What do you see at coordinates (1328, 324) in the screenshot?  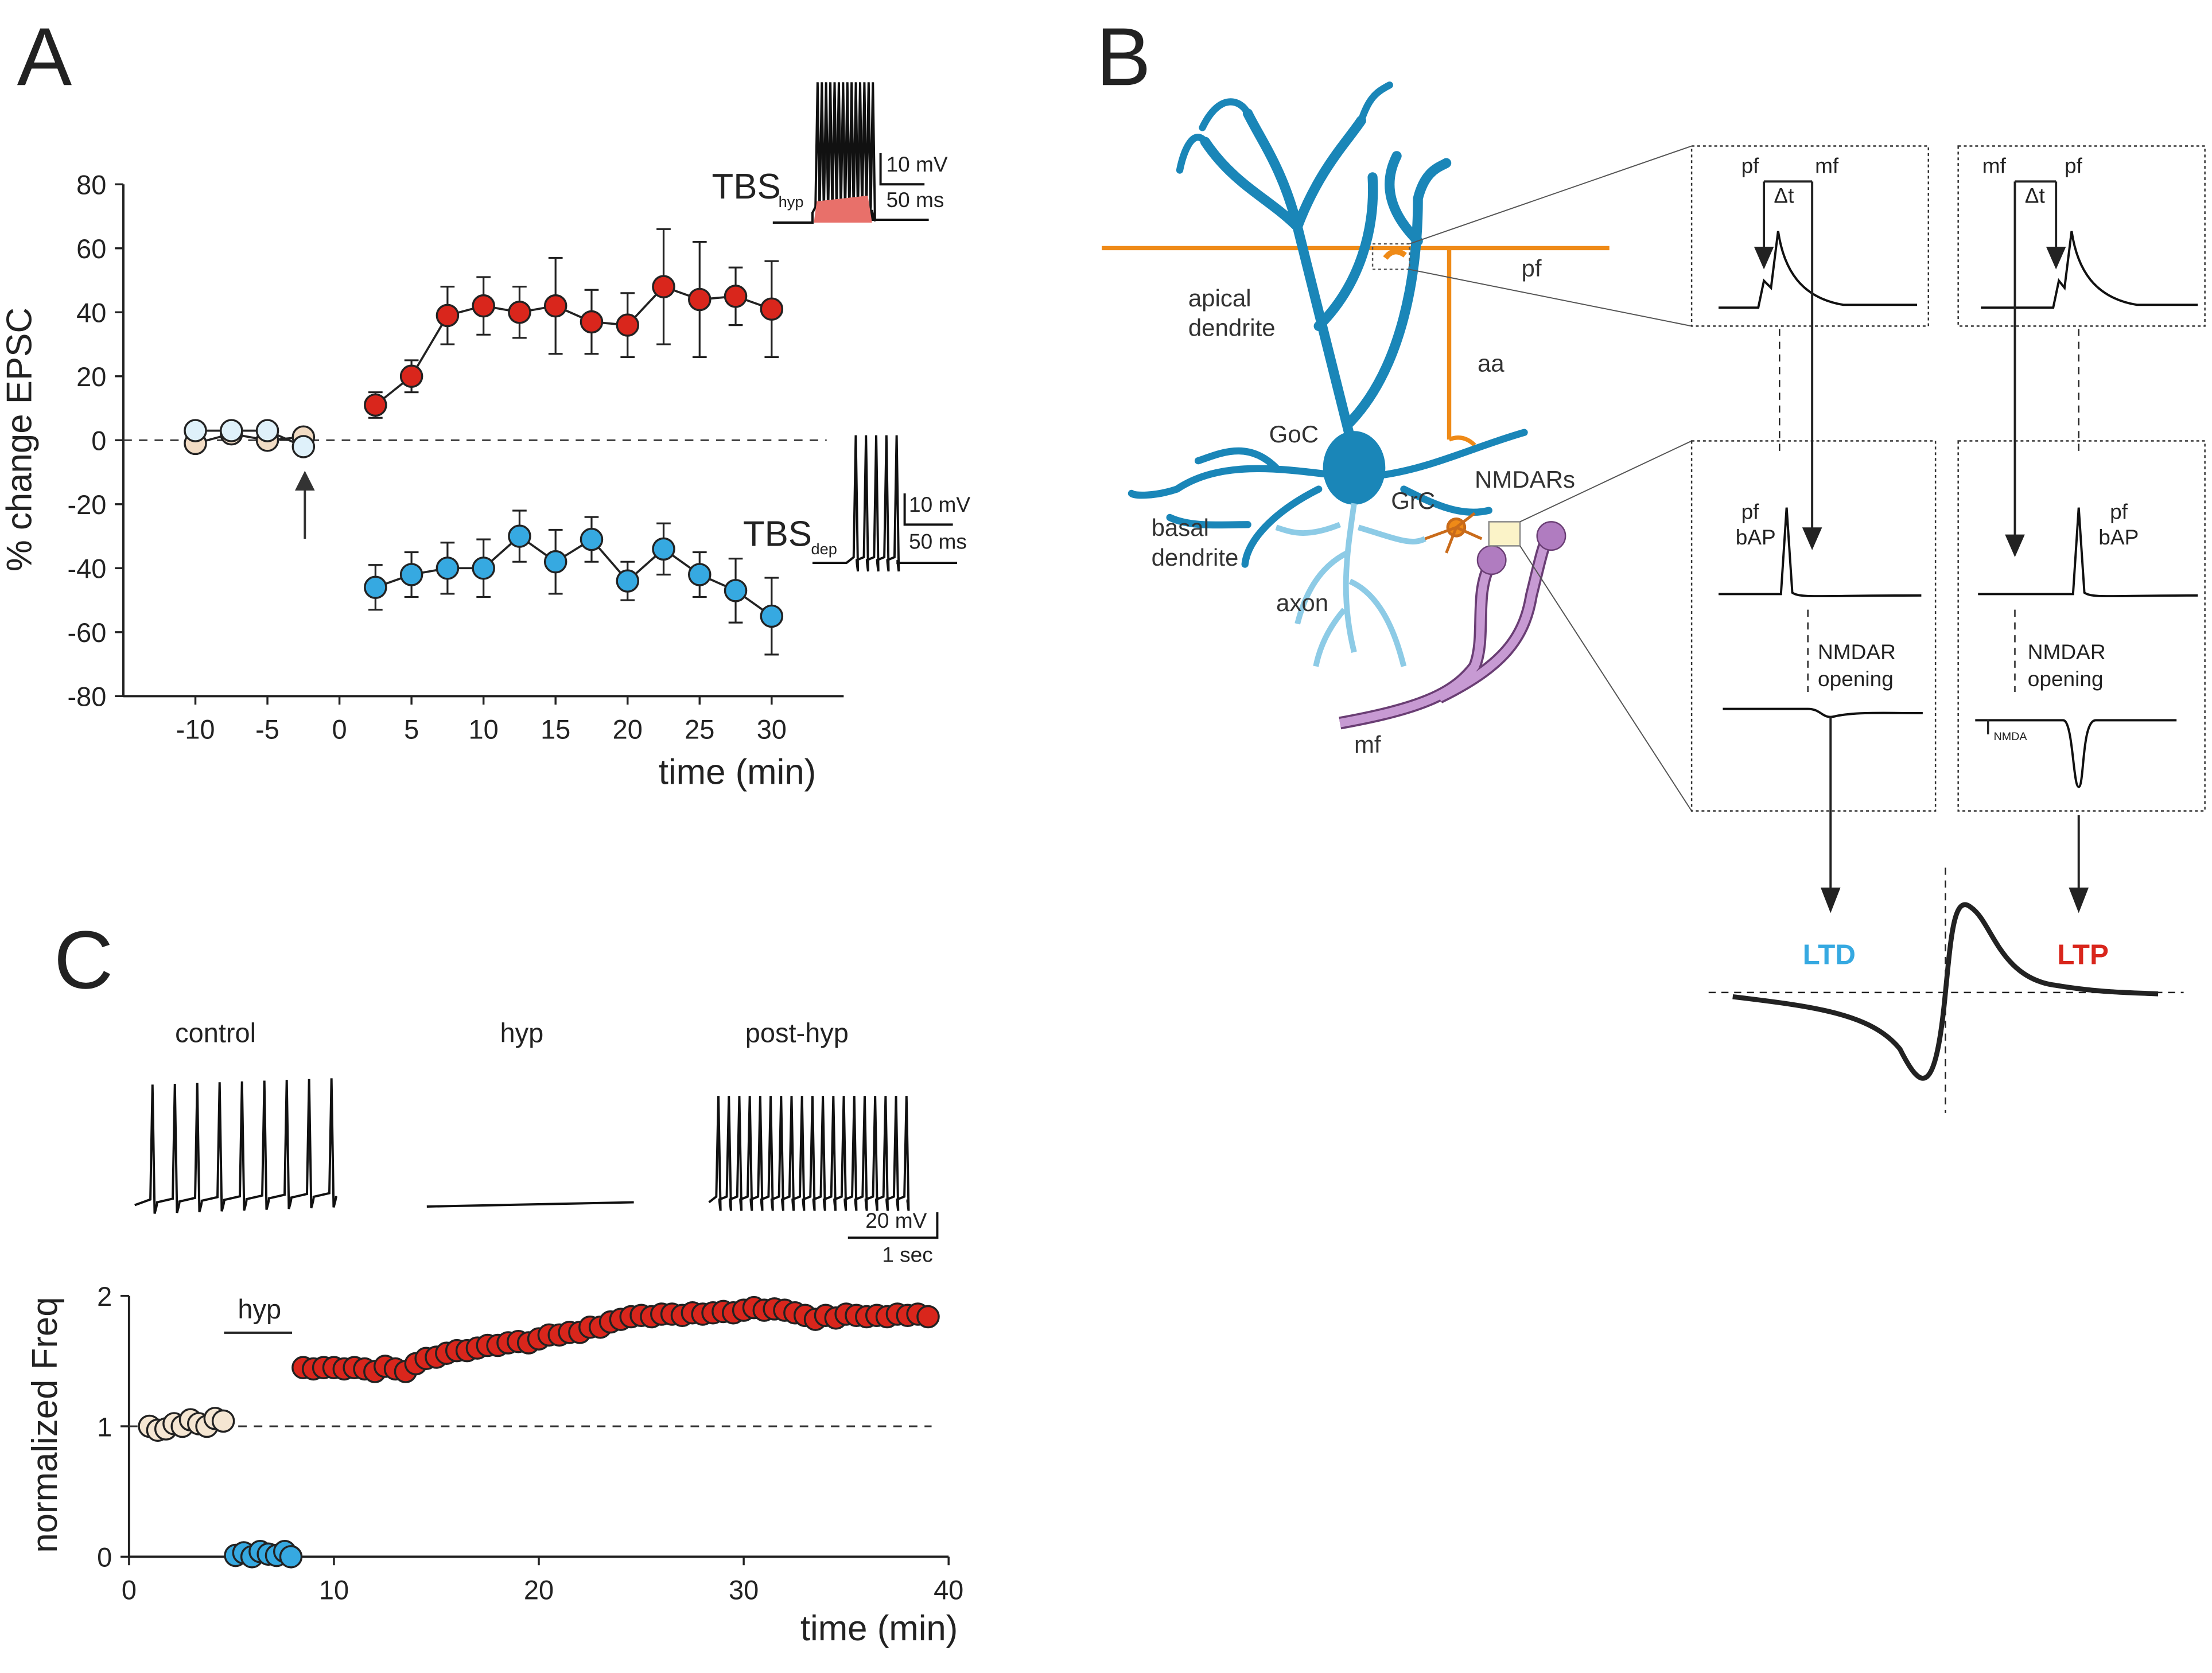 I see `golgi-cell` at bounding box center [1328, 324].